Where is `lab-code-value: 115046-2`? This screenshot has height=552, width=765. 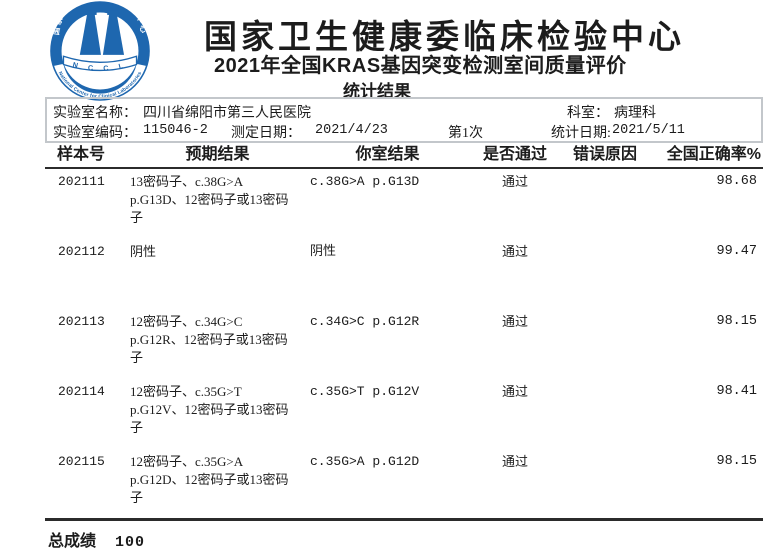 lab-code-value: 115046-2 is located at coordinates (175, 130).